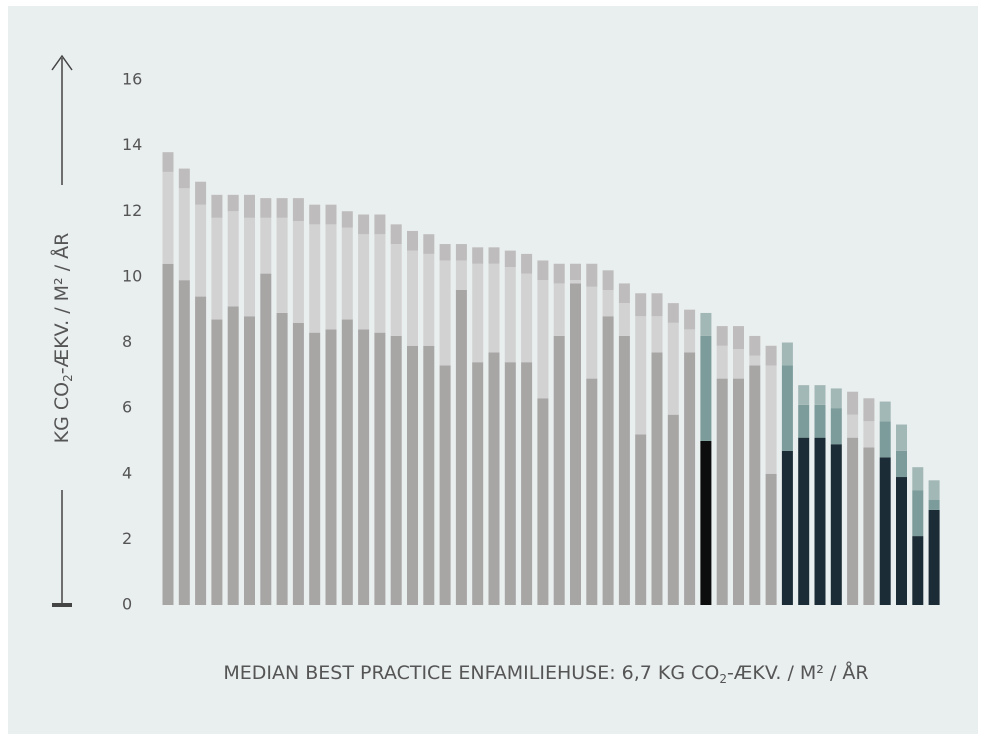  I want to click on y-label-part: KG CO, so click(62, 412).